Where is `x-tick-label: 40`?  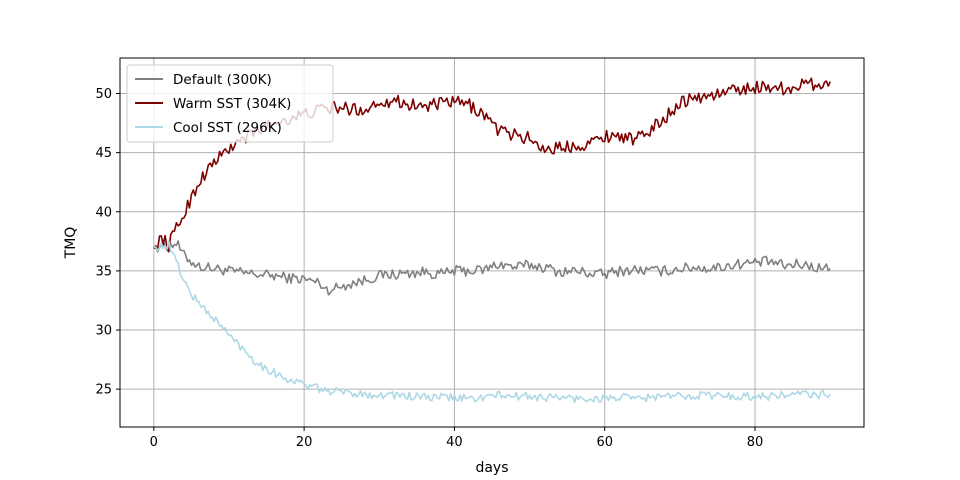
x-tick-label: 40 is located at coordinates (454, 442).